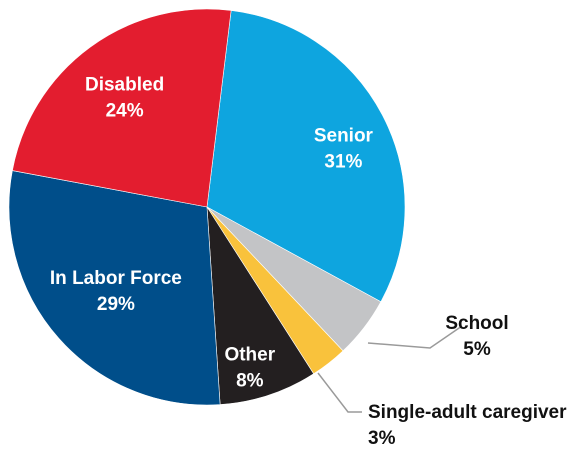  What do you see at coordinates (249, 355) in the screenshot?
I see `slice-label-other: Other` at bounding box center [249, 355].